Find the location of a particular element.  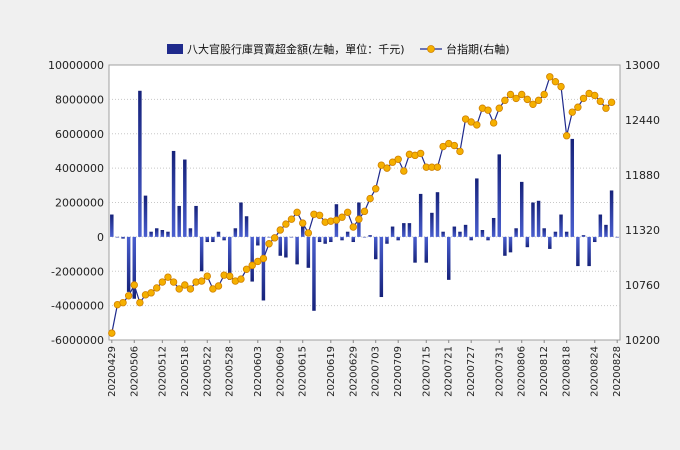

right-tick-label: 12440 is located at coordinates (642, 120).